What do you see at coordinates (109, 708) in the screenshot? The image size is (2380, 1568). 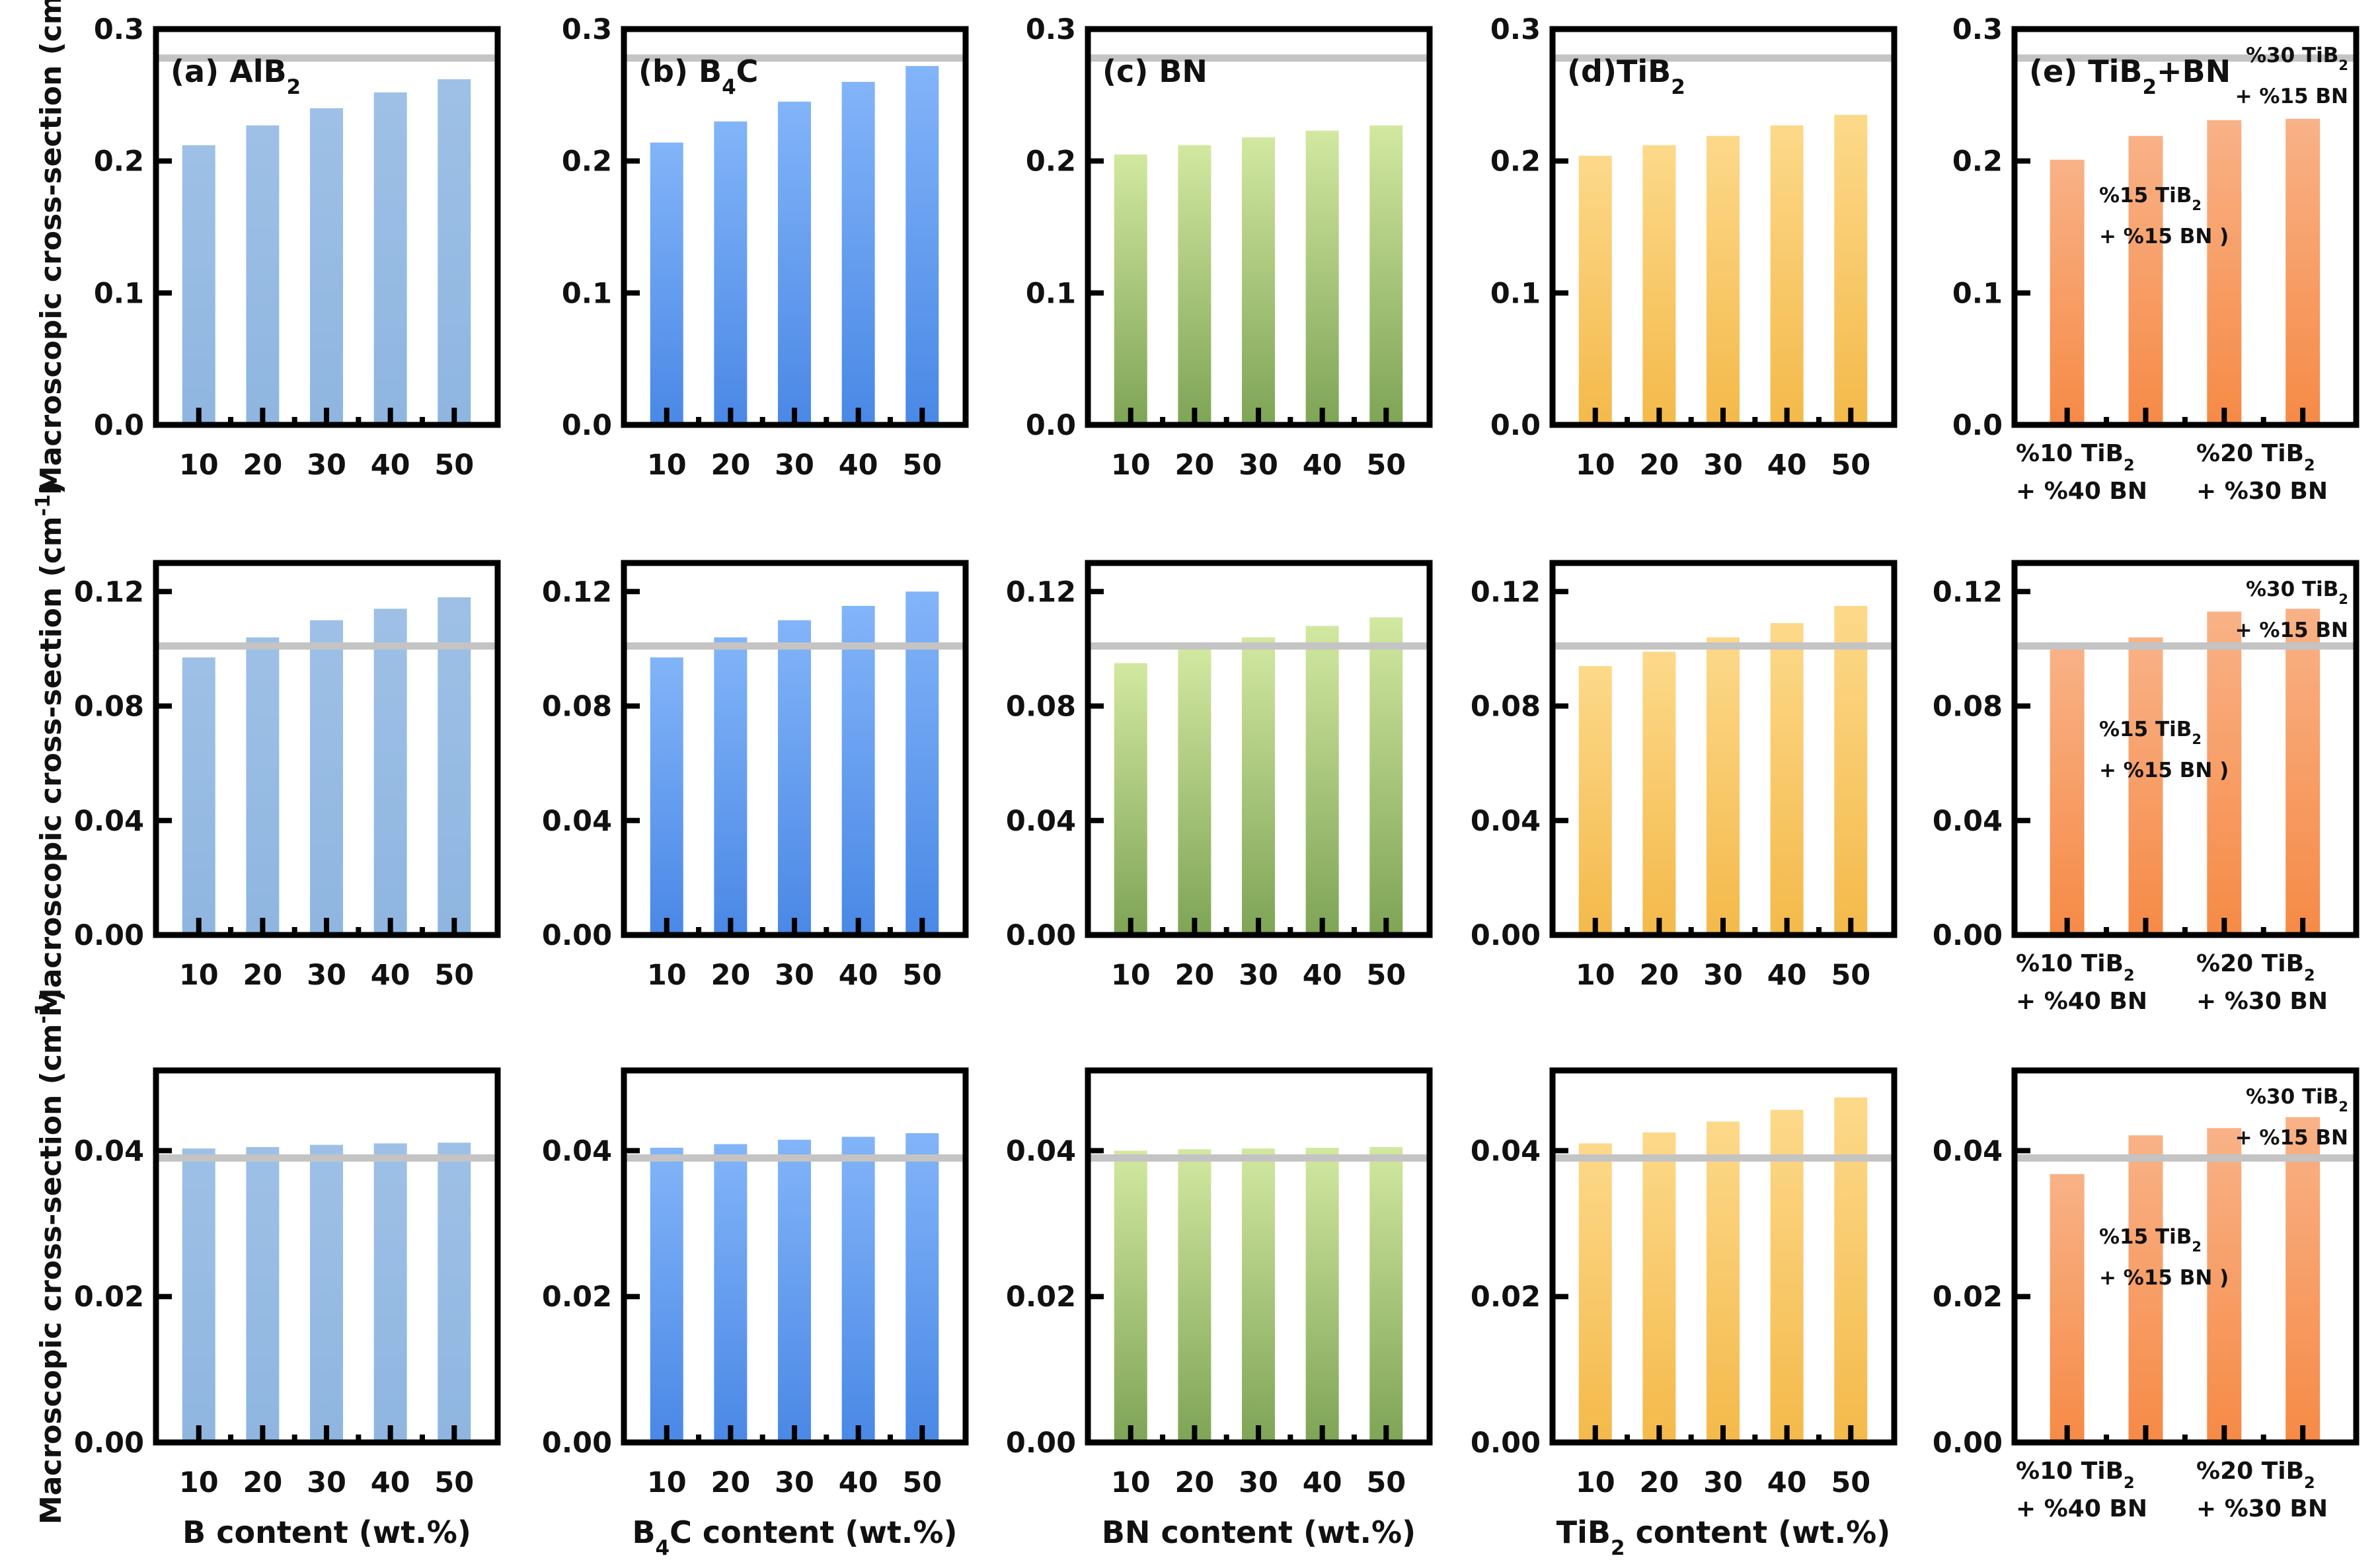 I see `y-tick-label: 0.08` at bounding box center [109, 708].